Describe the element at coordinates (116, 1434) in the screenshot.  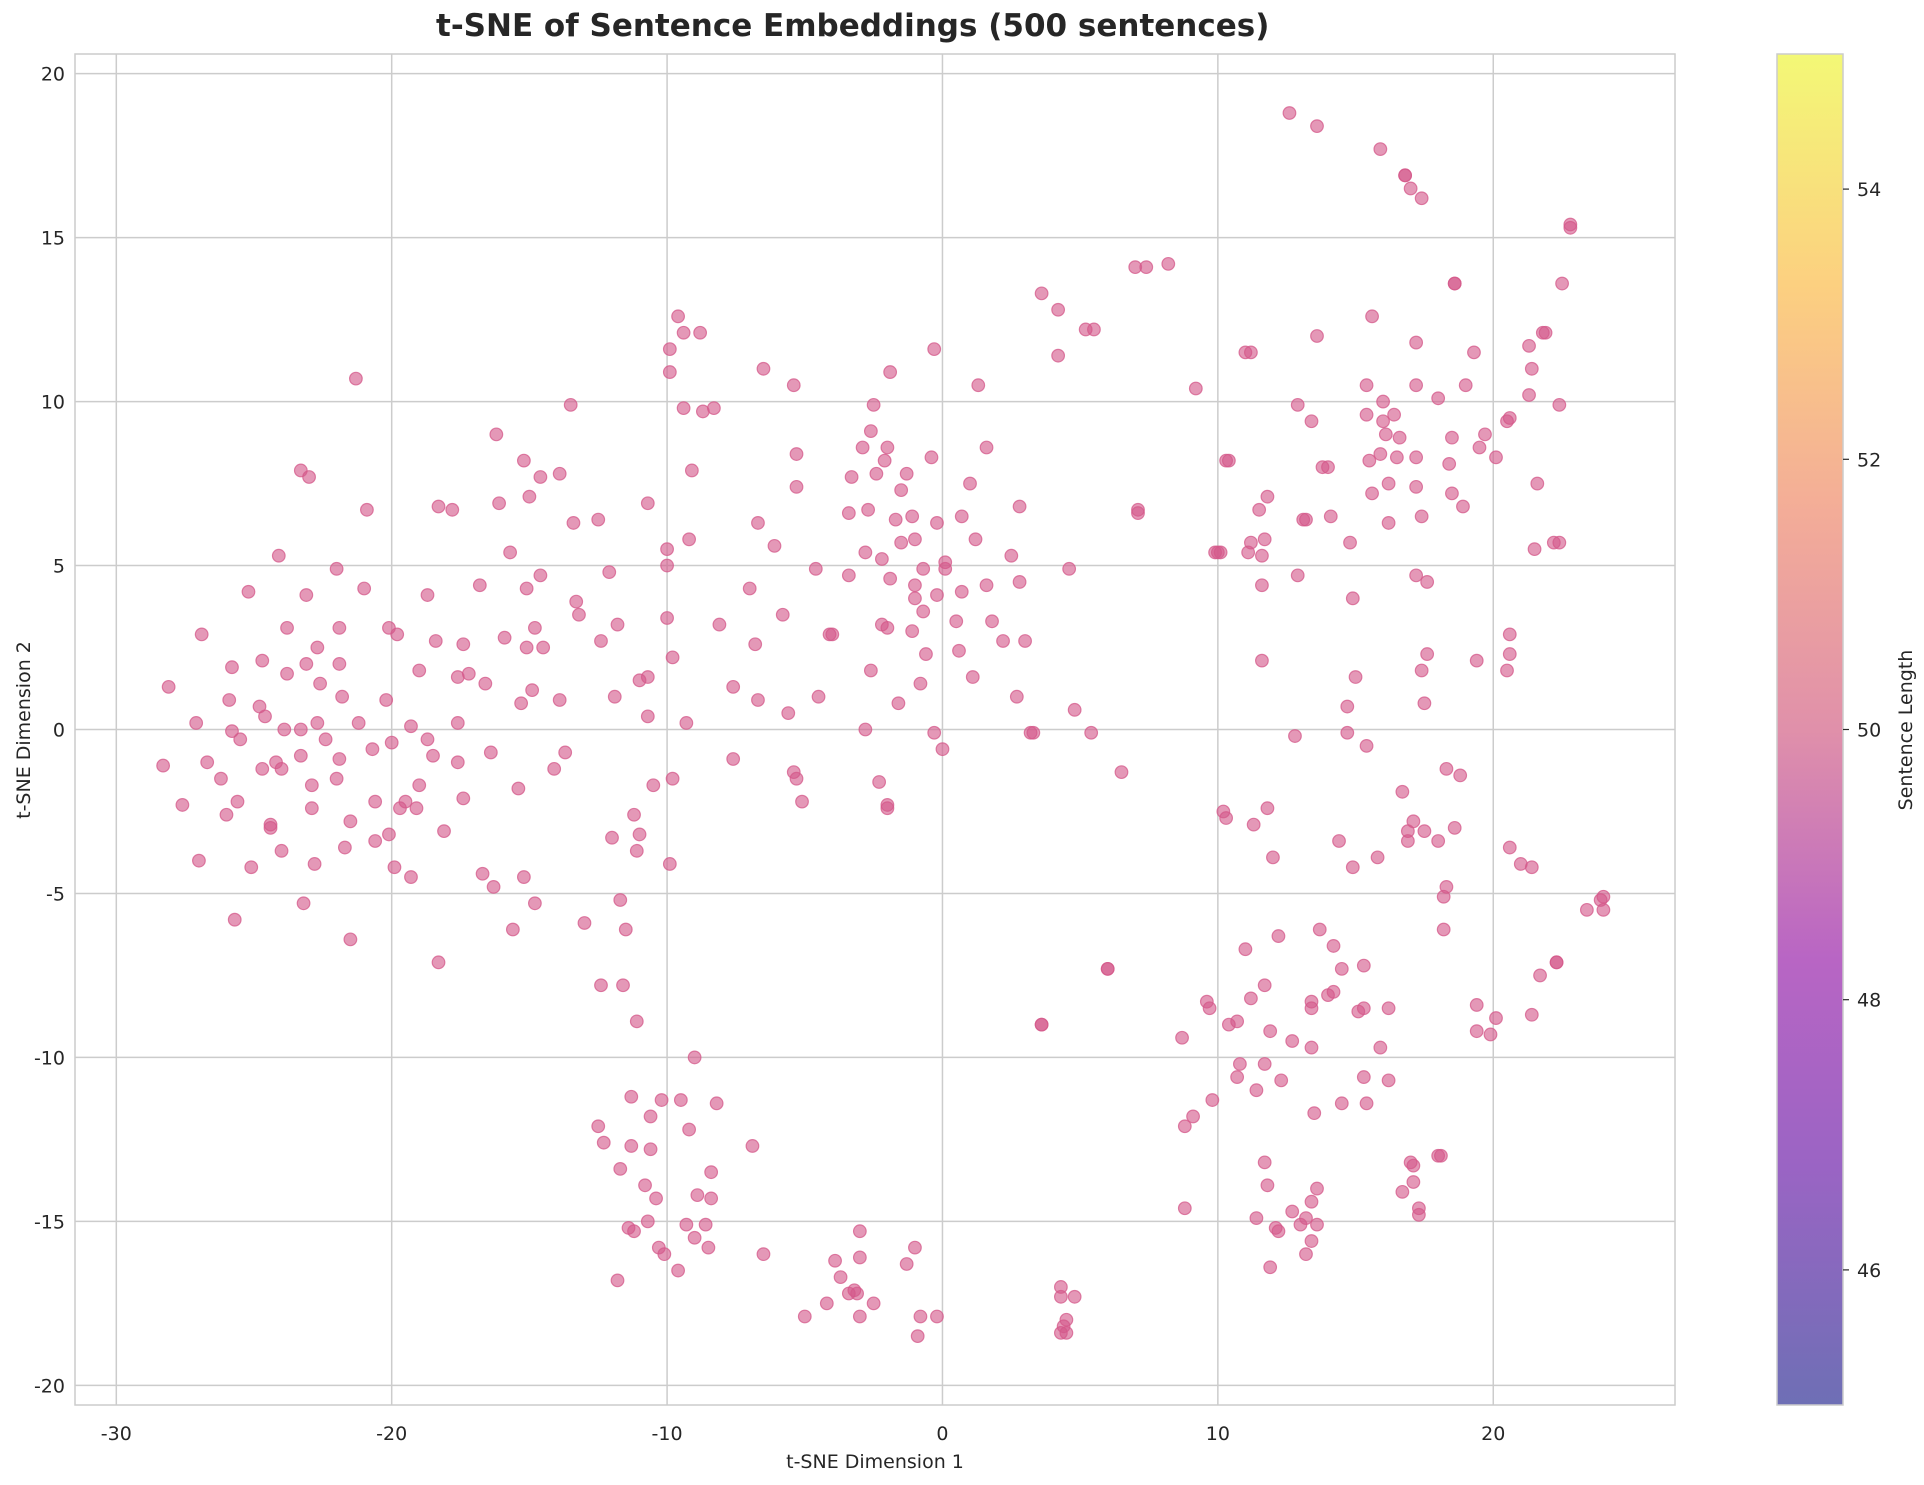
I see `x-tick-label: -30` at that location.